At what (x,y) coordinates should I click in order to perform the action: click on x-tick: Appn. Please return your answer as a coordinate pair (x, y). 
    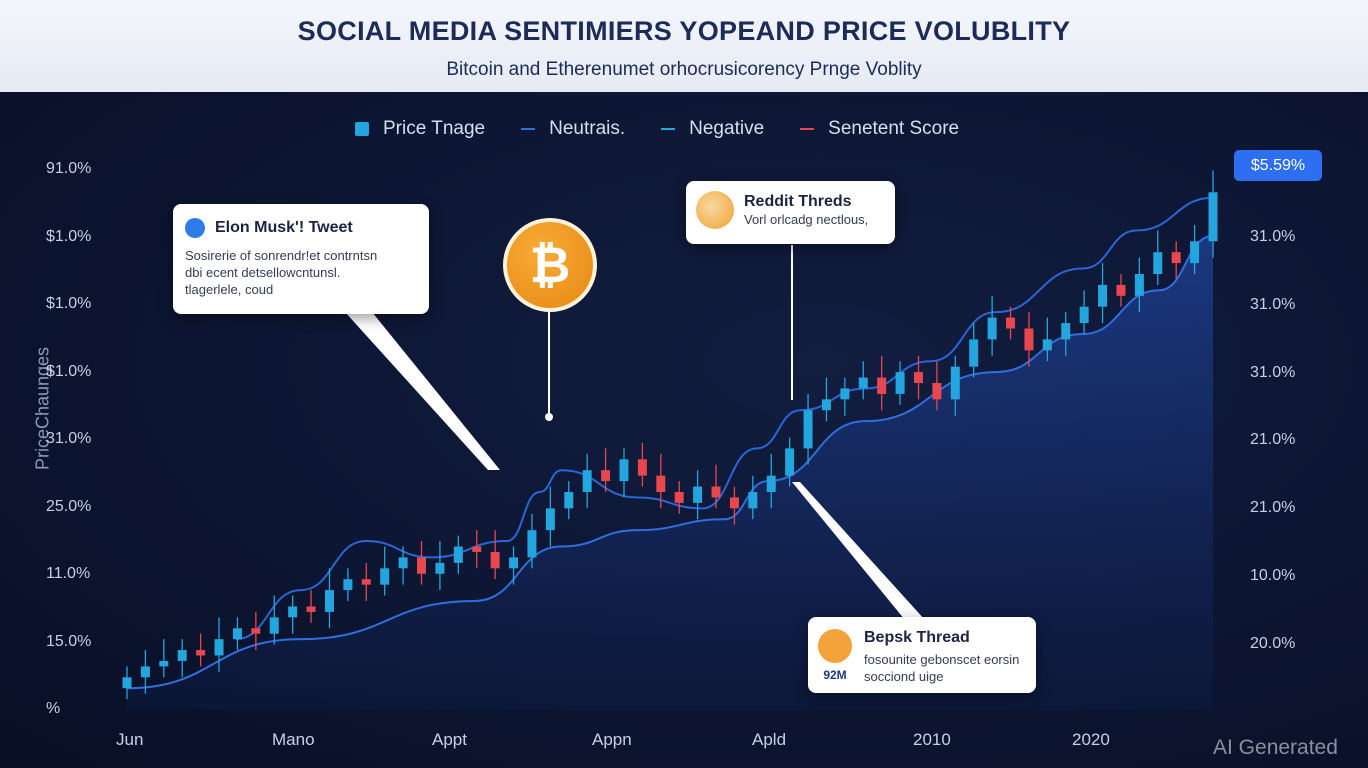
    Looking at the image, I should click on (612, 739).